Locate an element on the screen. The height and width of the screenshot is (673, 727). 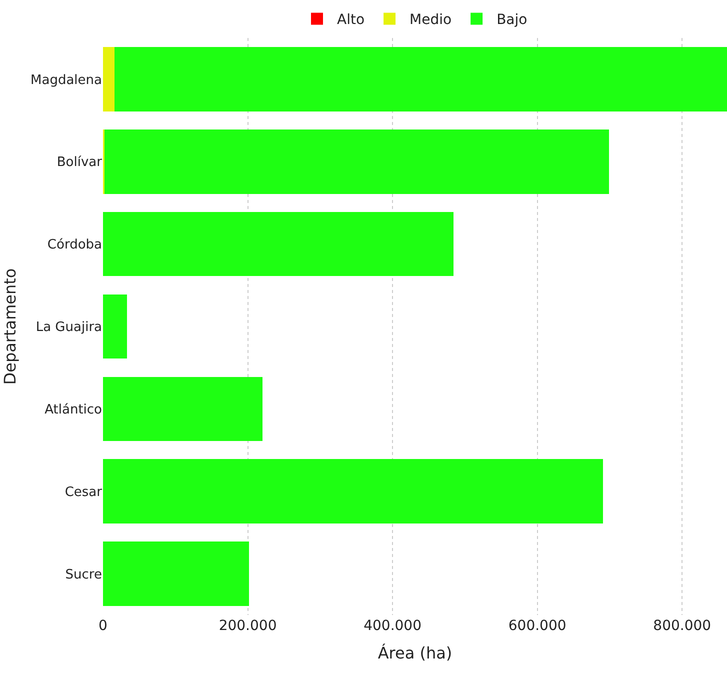
x-tick-label: 400.000 is located at coordinates (393, 626).